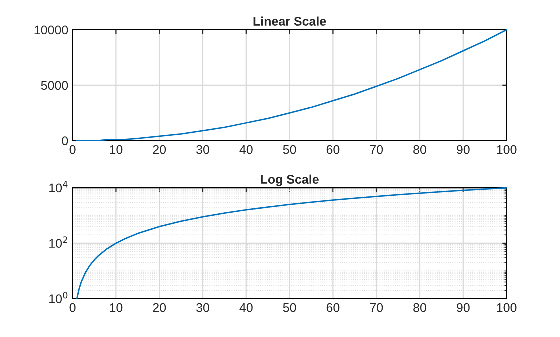  I want to click on chart-title: Linear Scale, so click(290, 21).